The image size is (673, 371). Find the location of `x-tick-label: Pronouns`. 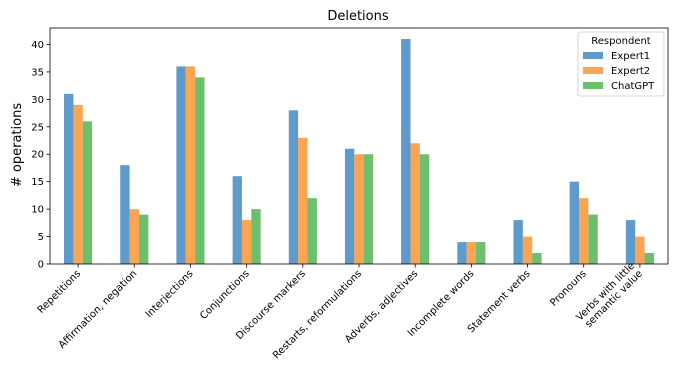

x-tick-label: Pronouns is located at coordinates (568, 288).